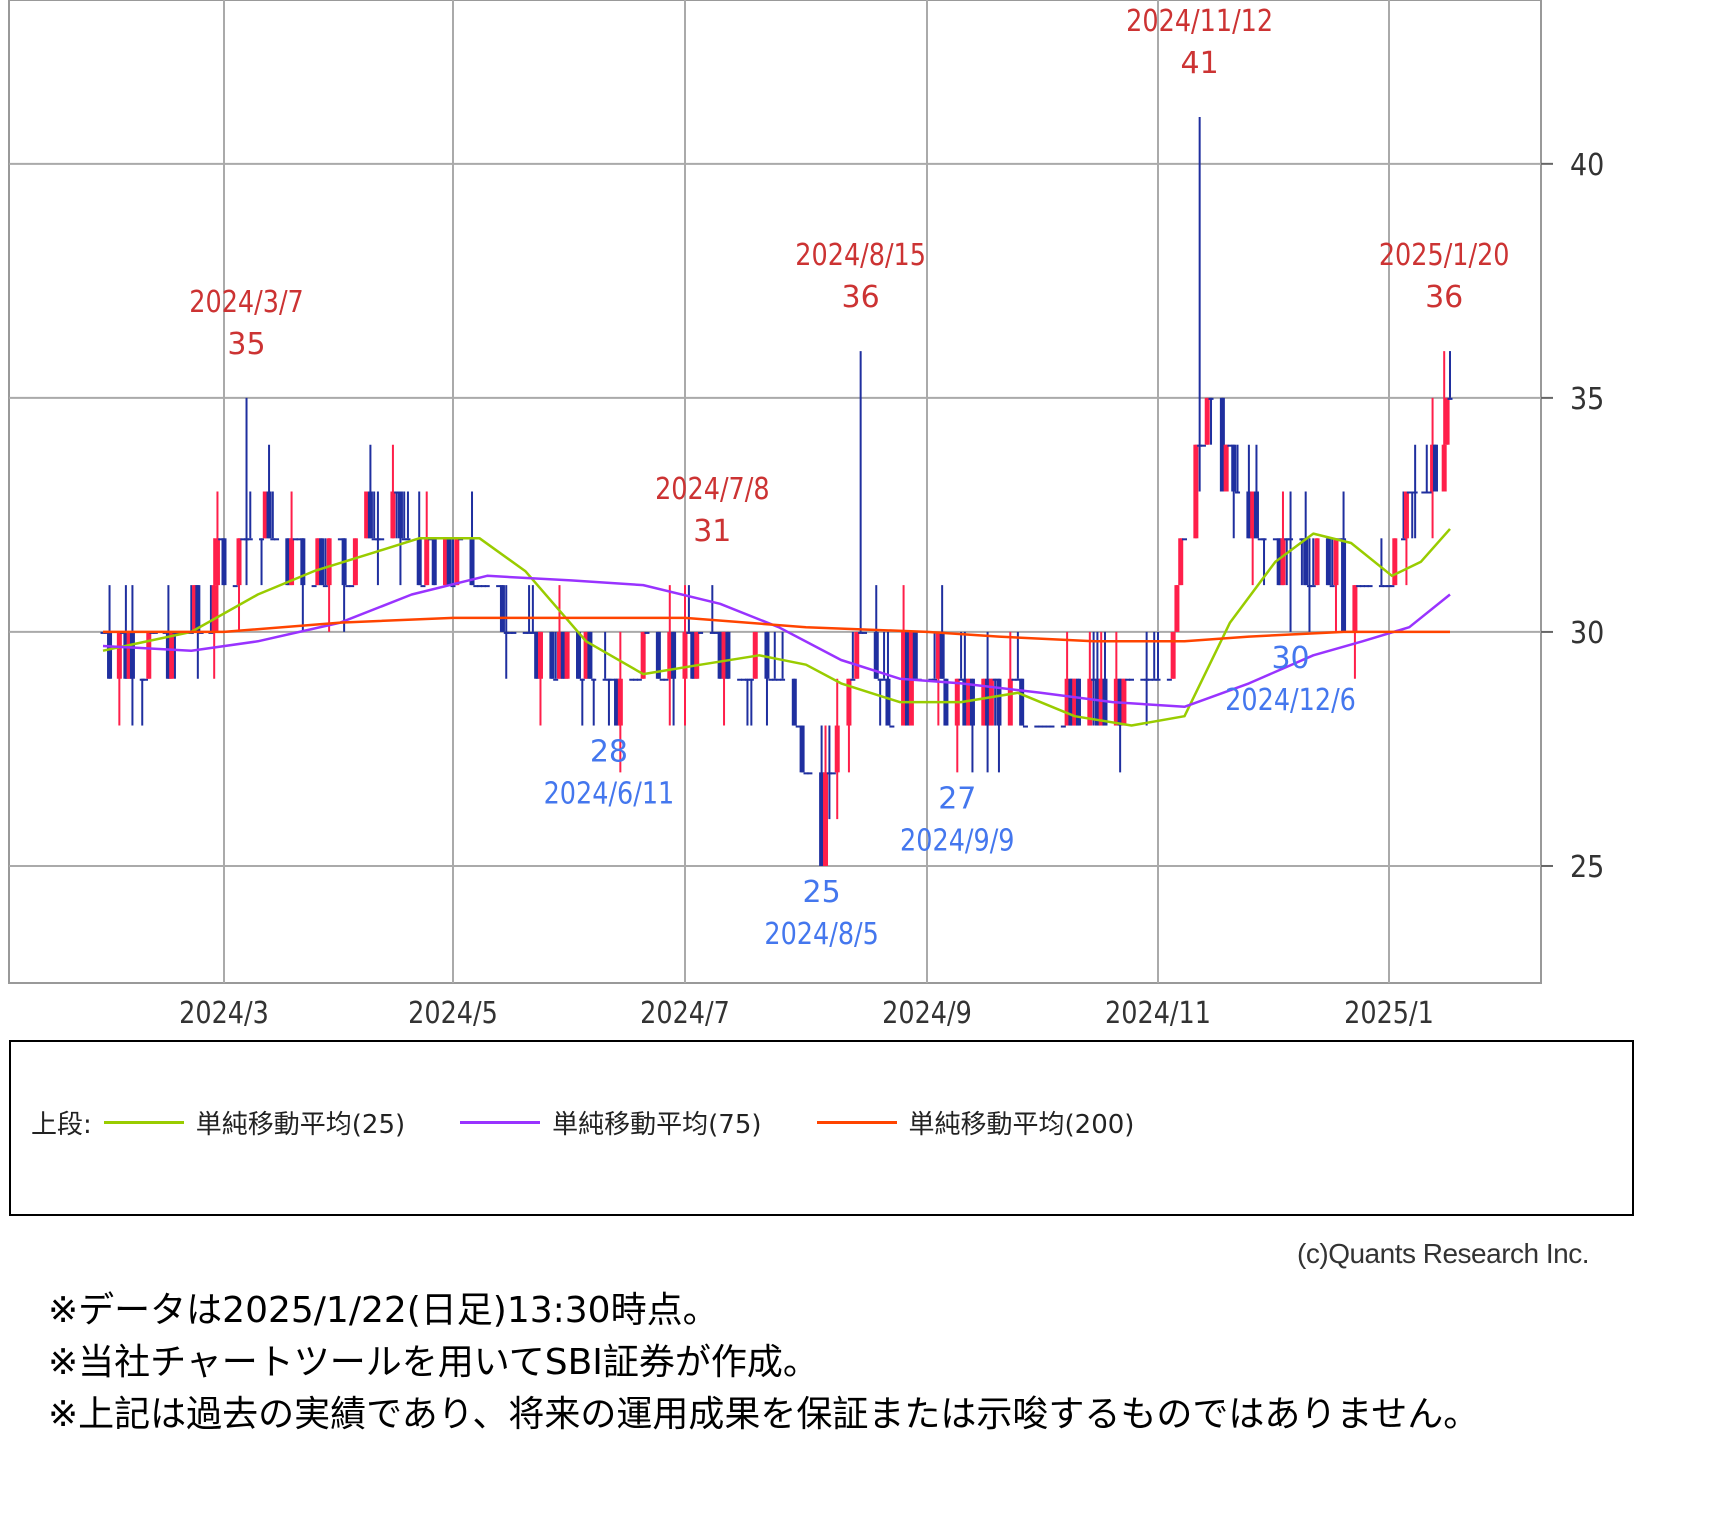 The width and height of the screenshot is (1727, 1522). What do you see at coordinates (712, 510) in the screenshot?
I see `high-annotation: 2024/7/8 31` at bounding box center [712, 510].